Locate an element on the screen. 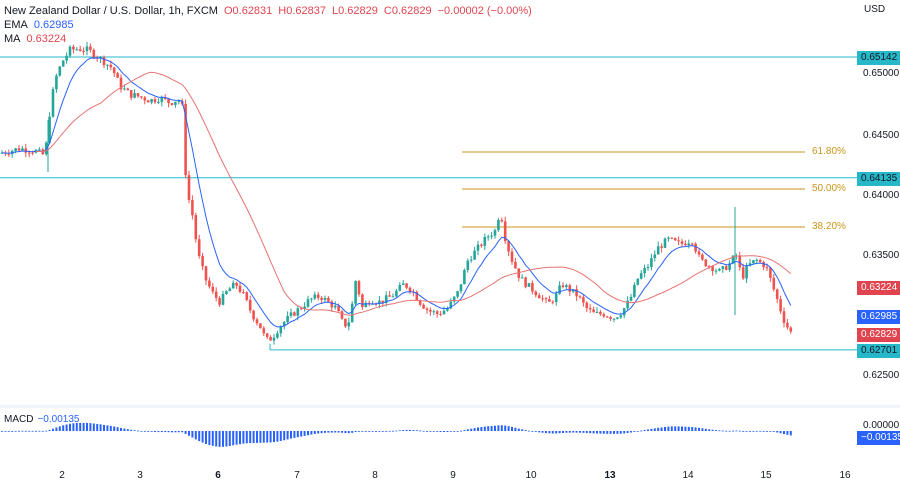 The image size is (900, 482). price-axis-label: 0.64500 is located at coordinates (881, 135).